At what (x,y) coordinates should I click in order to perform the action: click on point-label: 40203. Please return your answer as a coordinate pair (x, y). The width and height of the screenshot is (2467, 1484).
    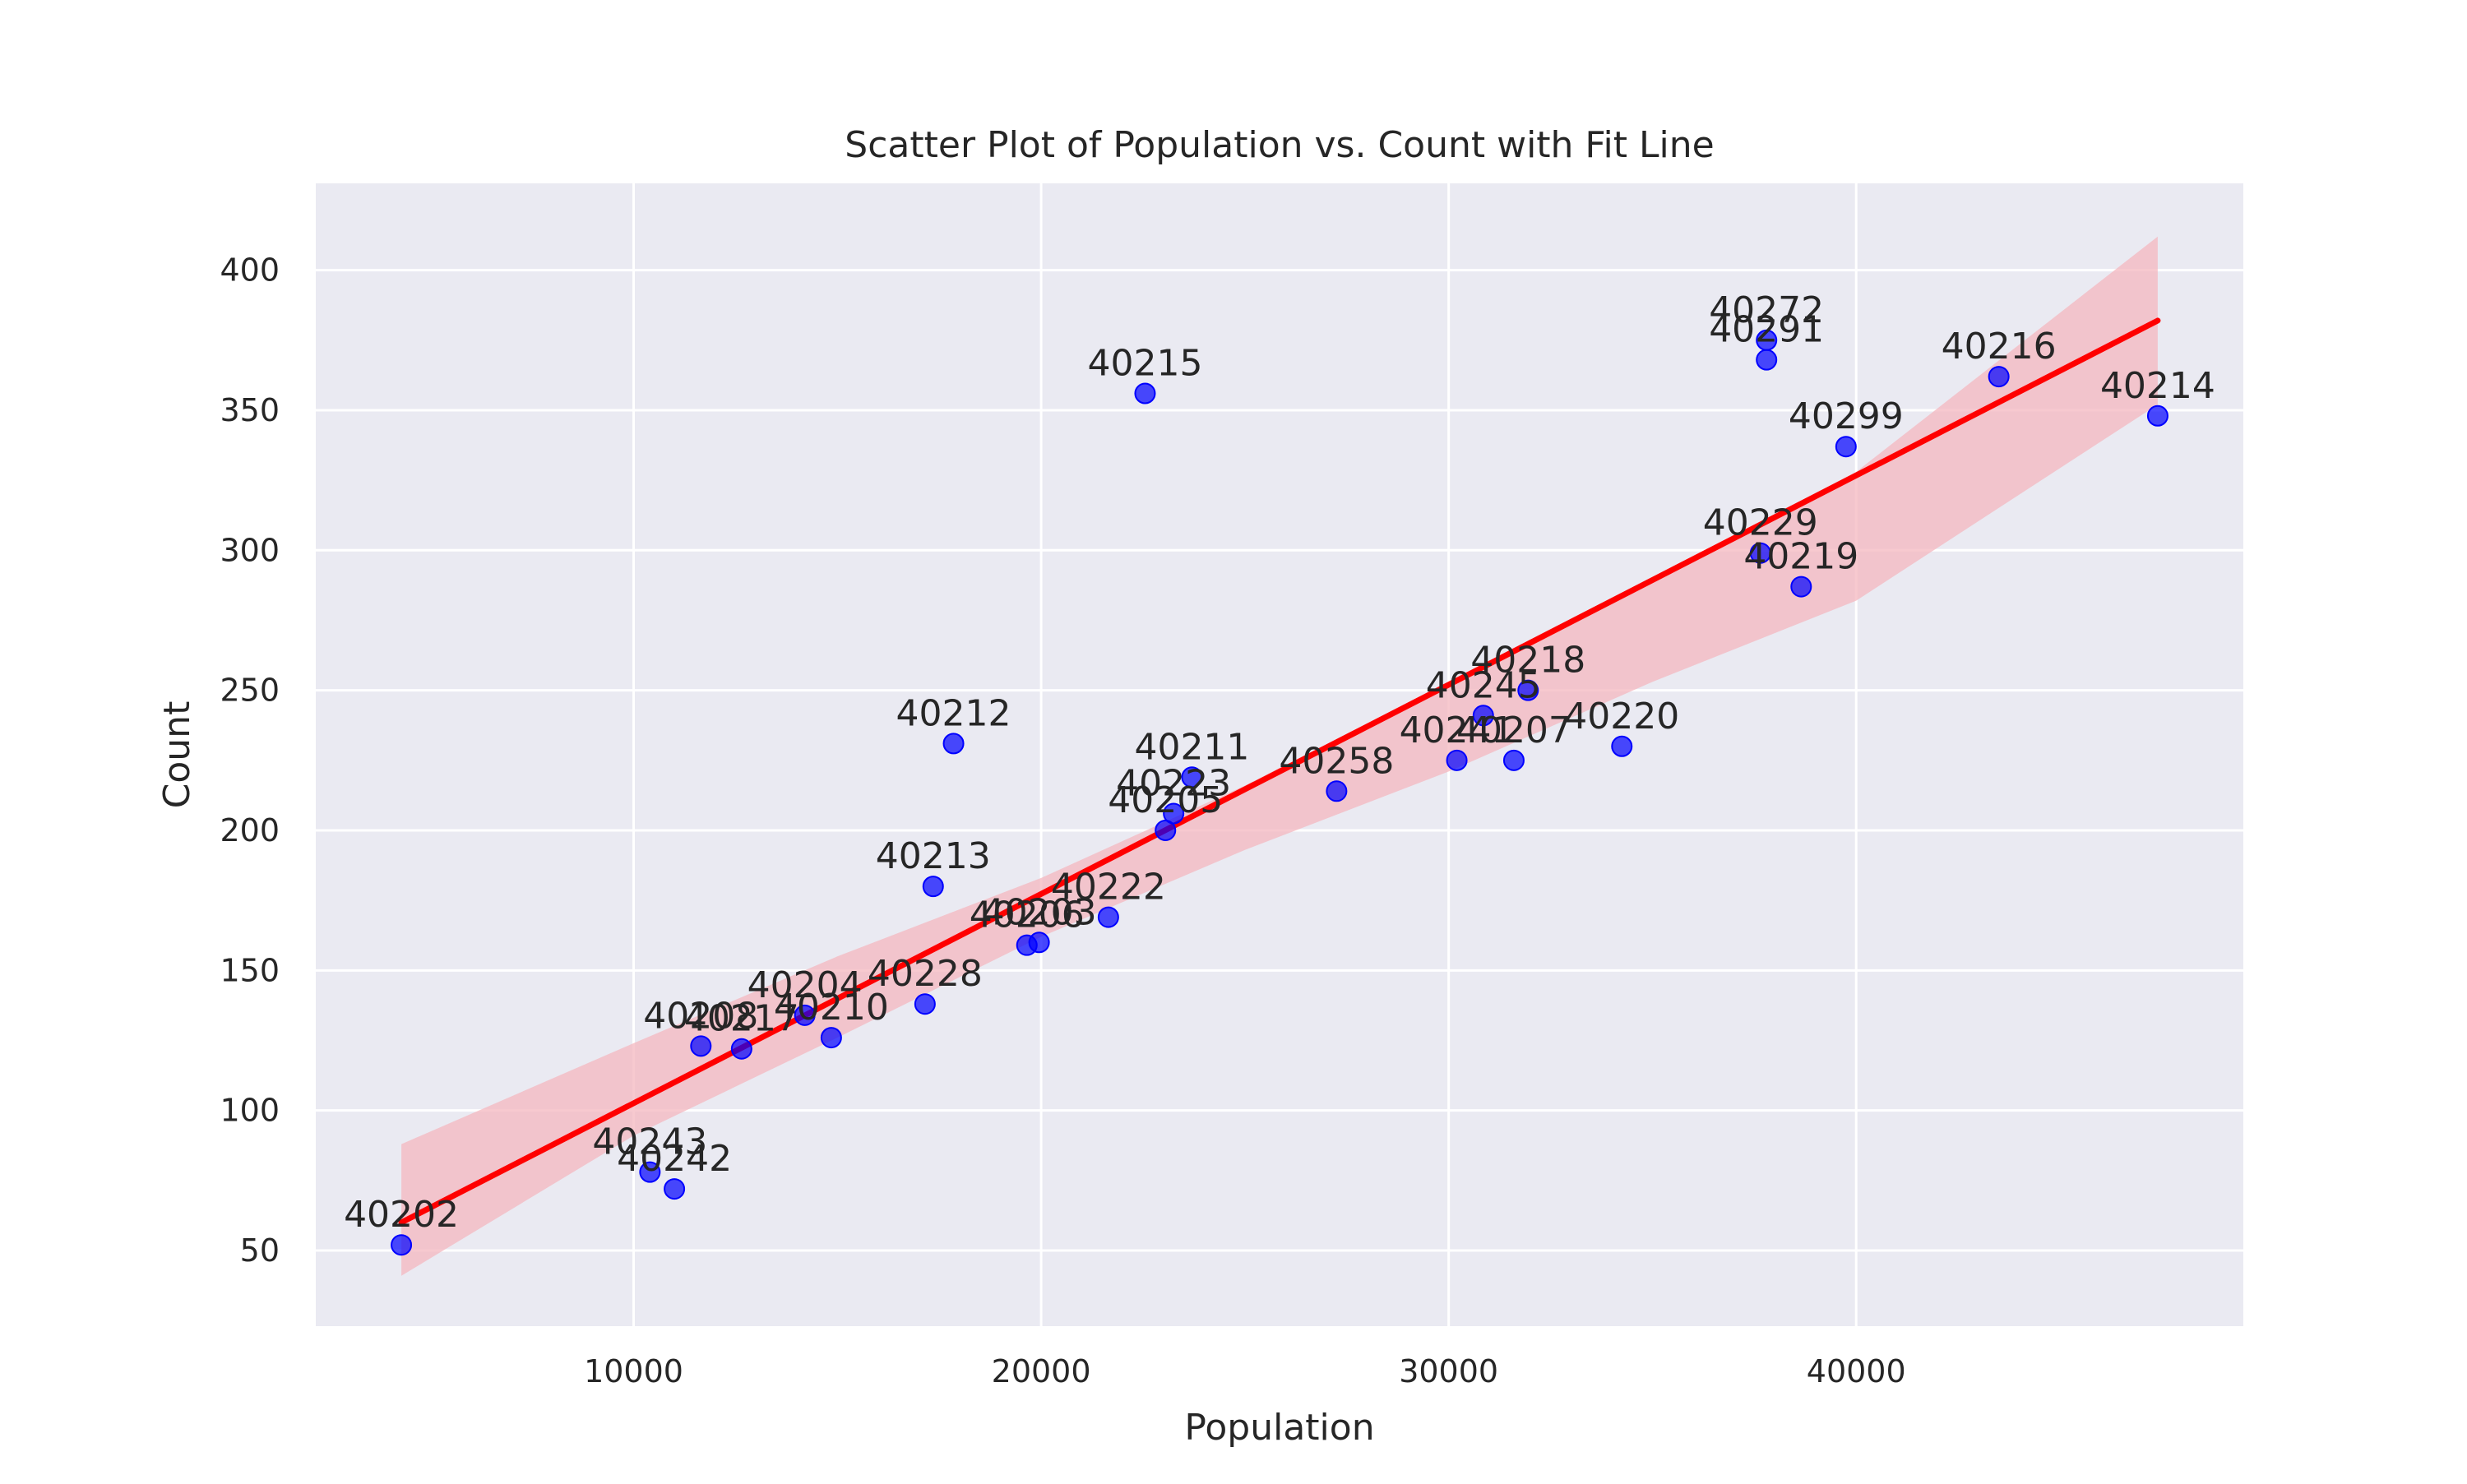
    Looking at the image, I should click on (1040, 912).